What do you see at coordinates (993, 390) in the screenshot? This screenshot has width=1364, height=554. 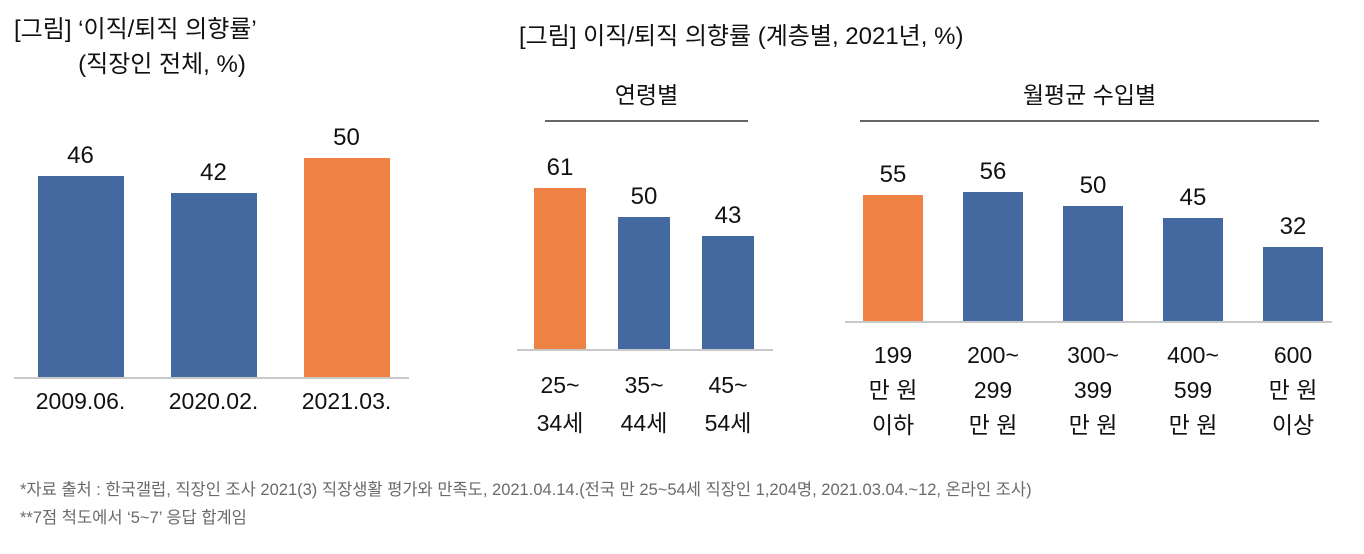 I see `category-label: 200~ 299 만 원` at bounding box center [993, 390].